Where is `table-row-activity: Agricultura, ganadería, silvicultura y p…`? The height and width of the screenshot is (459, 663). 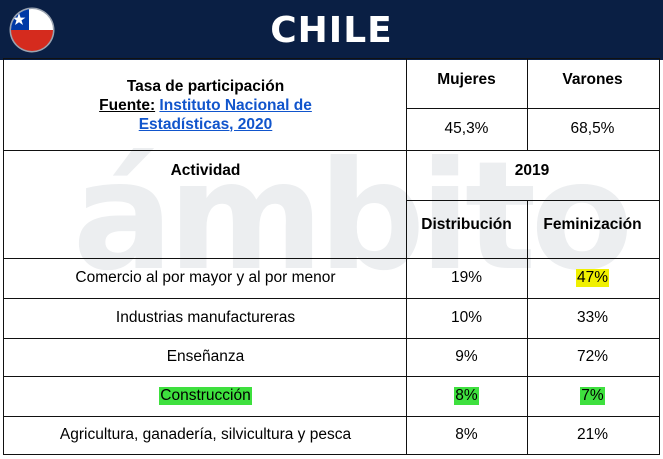 table-row-activity: Agricultura, ganadería, silvicultura y p… is located at coordinates (205, 434).